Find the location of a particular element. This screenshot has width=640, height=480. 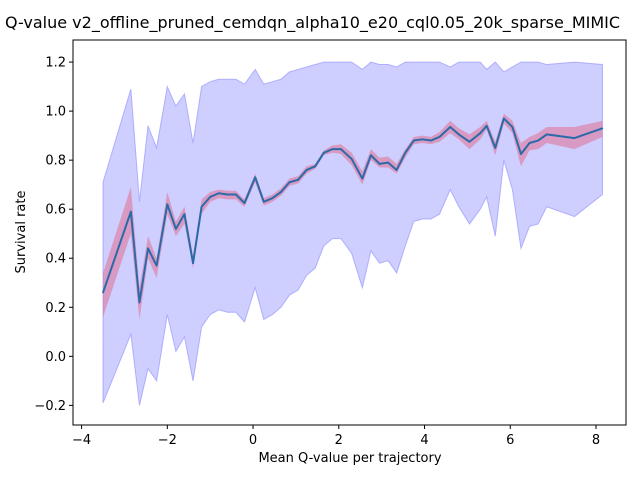

y-tick-label: −0.2 is located at coordinates (50, 406).